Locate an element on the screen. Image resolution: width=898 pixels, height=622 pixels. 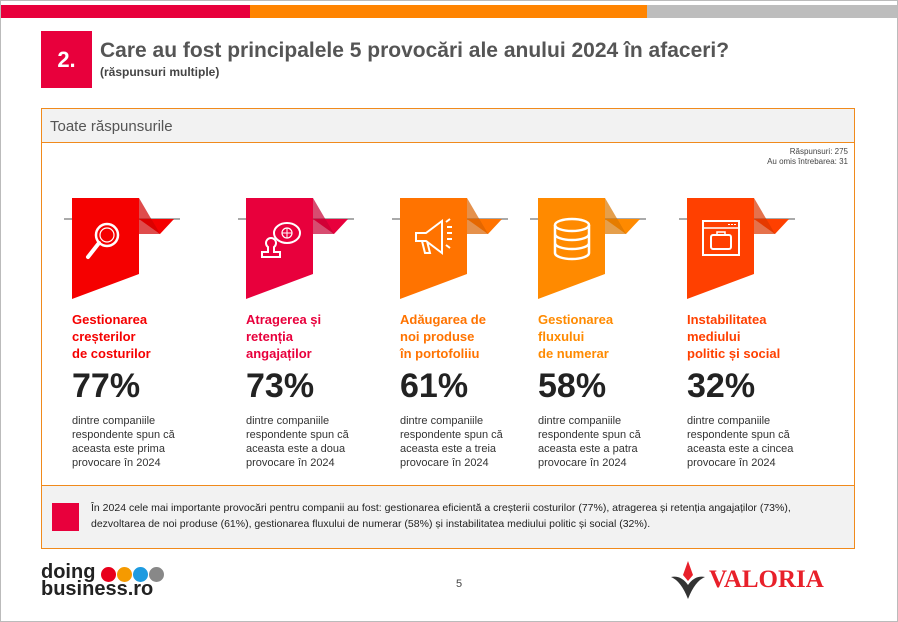
challenge-title: Gestionarea fluxului de numerar is located at coordinates (605, 336).